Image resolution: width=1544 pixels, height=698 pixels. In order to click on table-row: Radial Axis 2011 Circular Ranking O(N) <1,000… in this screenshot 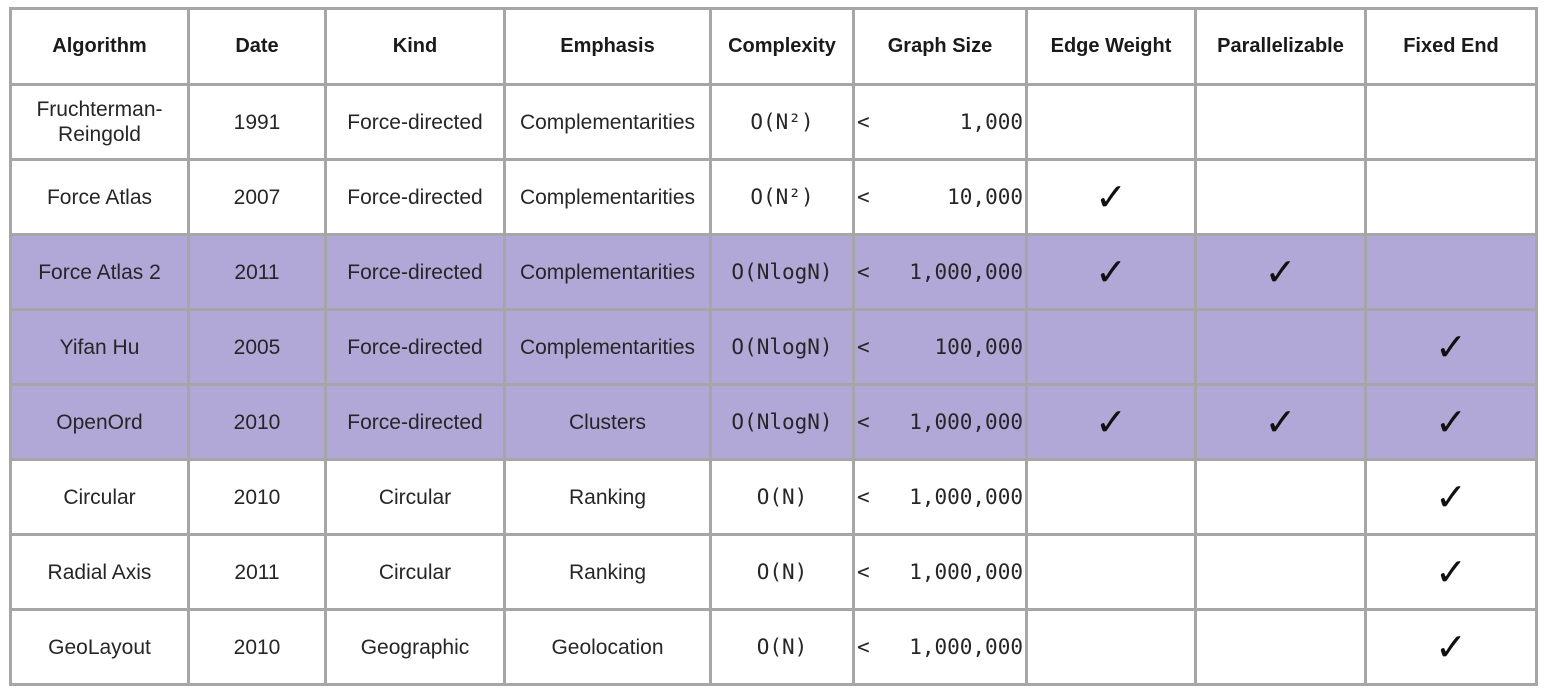, I will do `click(773, 572)`.